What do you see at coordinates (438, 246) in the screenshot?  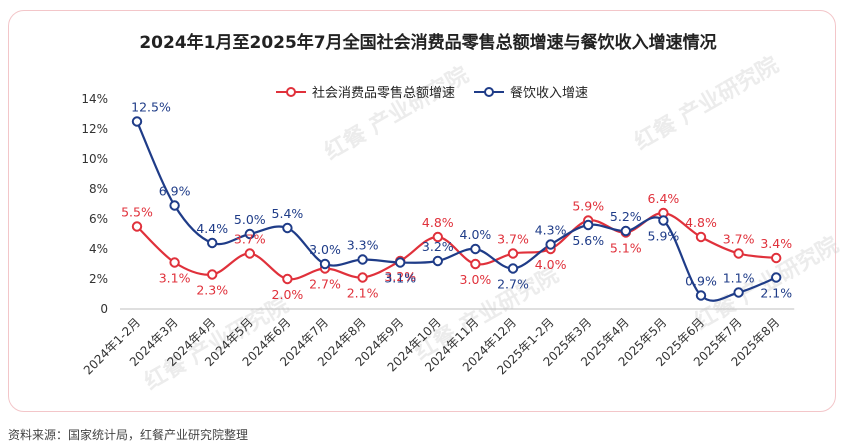 I see `catering-label: 3.2%` at bounding box center [438, 246].